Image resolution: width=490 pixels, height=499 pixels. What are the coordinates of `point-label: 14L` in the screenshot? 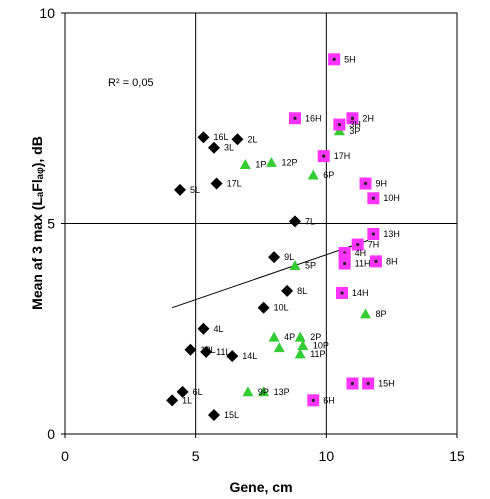 It's located at (249, 356).